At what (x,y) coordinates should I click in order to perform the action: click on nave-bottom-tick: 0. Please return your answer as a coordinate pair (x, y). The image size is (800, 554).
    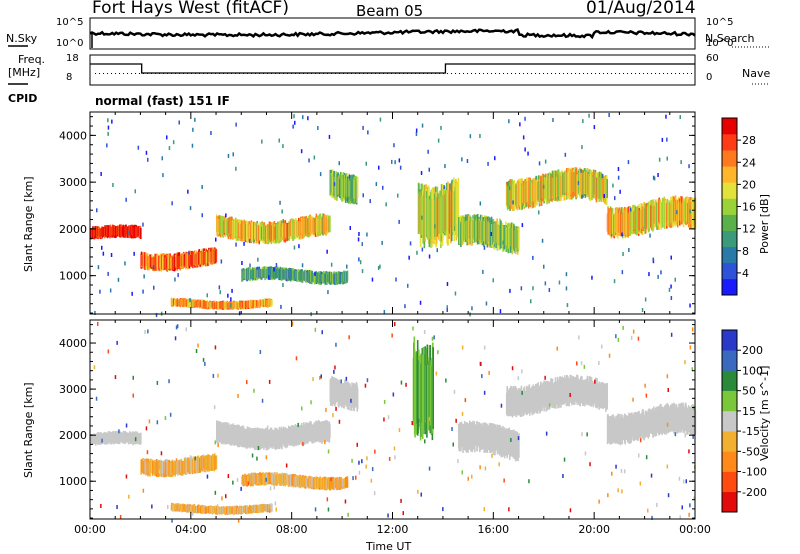
    Looking at the image, I should click on (709, 77).